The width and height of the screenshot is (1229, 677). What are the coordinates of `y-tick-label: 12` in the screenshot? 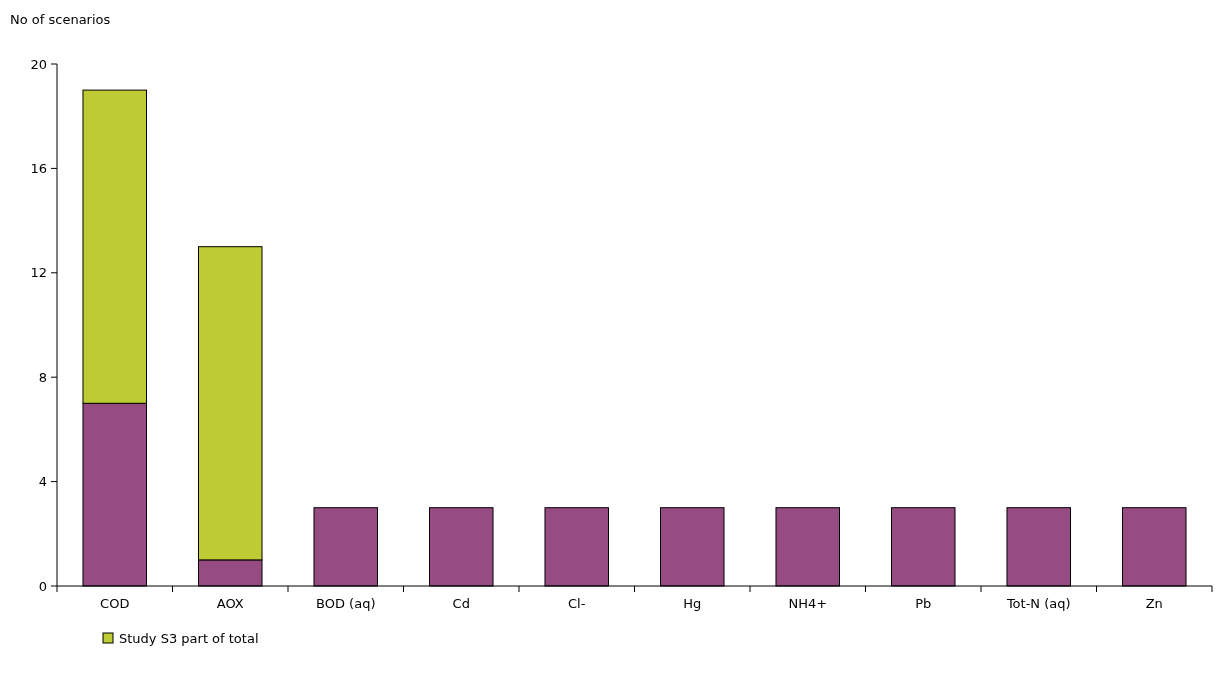 It's located at (38, 273).